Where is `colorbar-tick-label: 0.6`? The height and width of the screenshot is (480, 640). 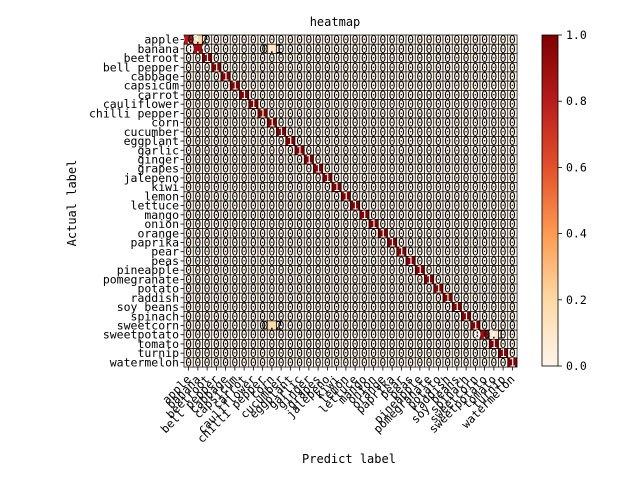
colorbar-tick-label: 0.6 is located at coordinates (576, 167).